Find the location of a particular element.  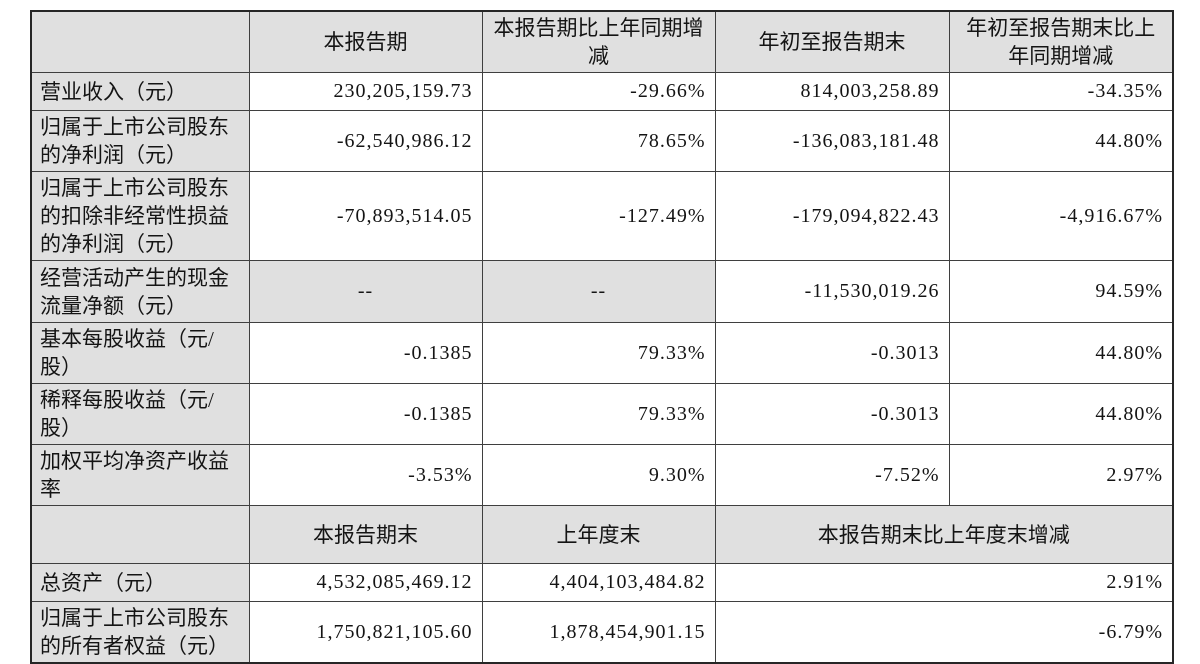

col-header-end-of-last-year: 上年度末 is located at coordinates (598, 534).